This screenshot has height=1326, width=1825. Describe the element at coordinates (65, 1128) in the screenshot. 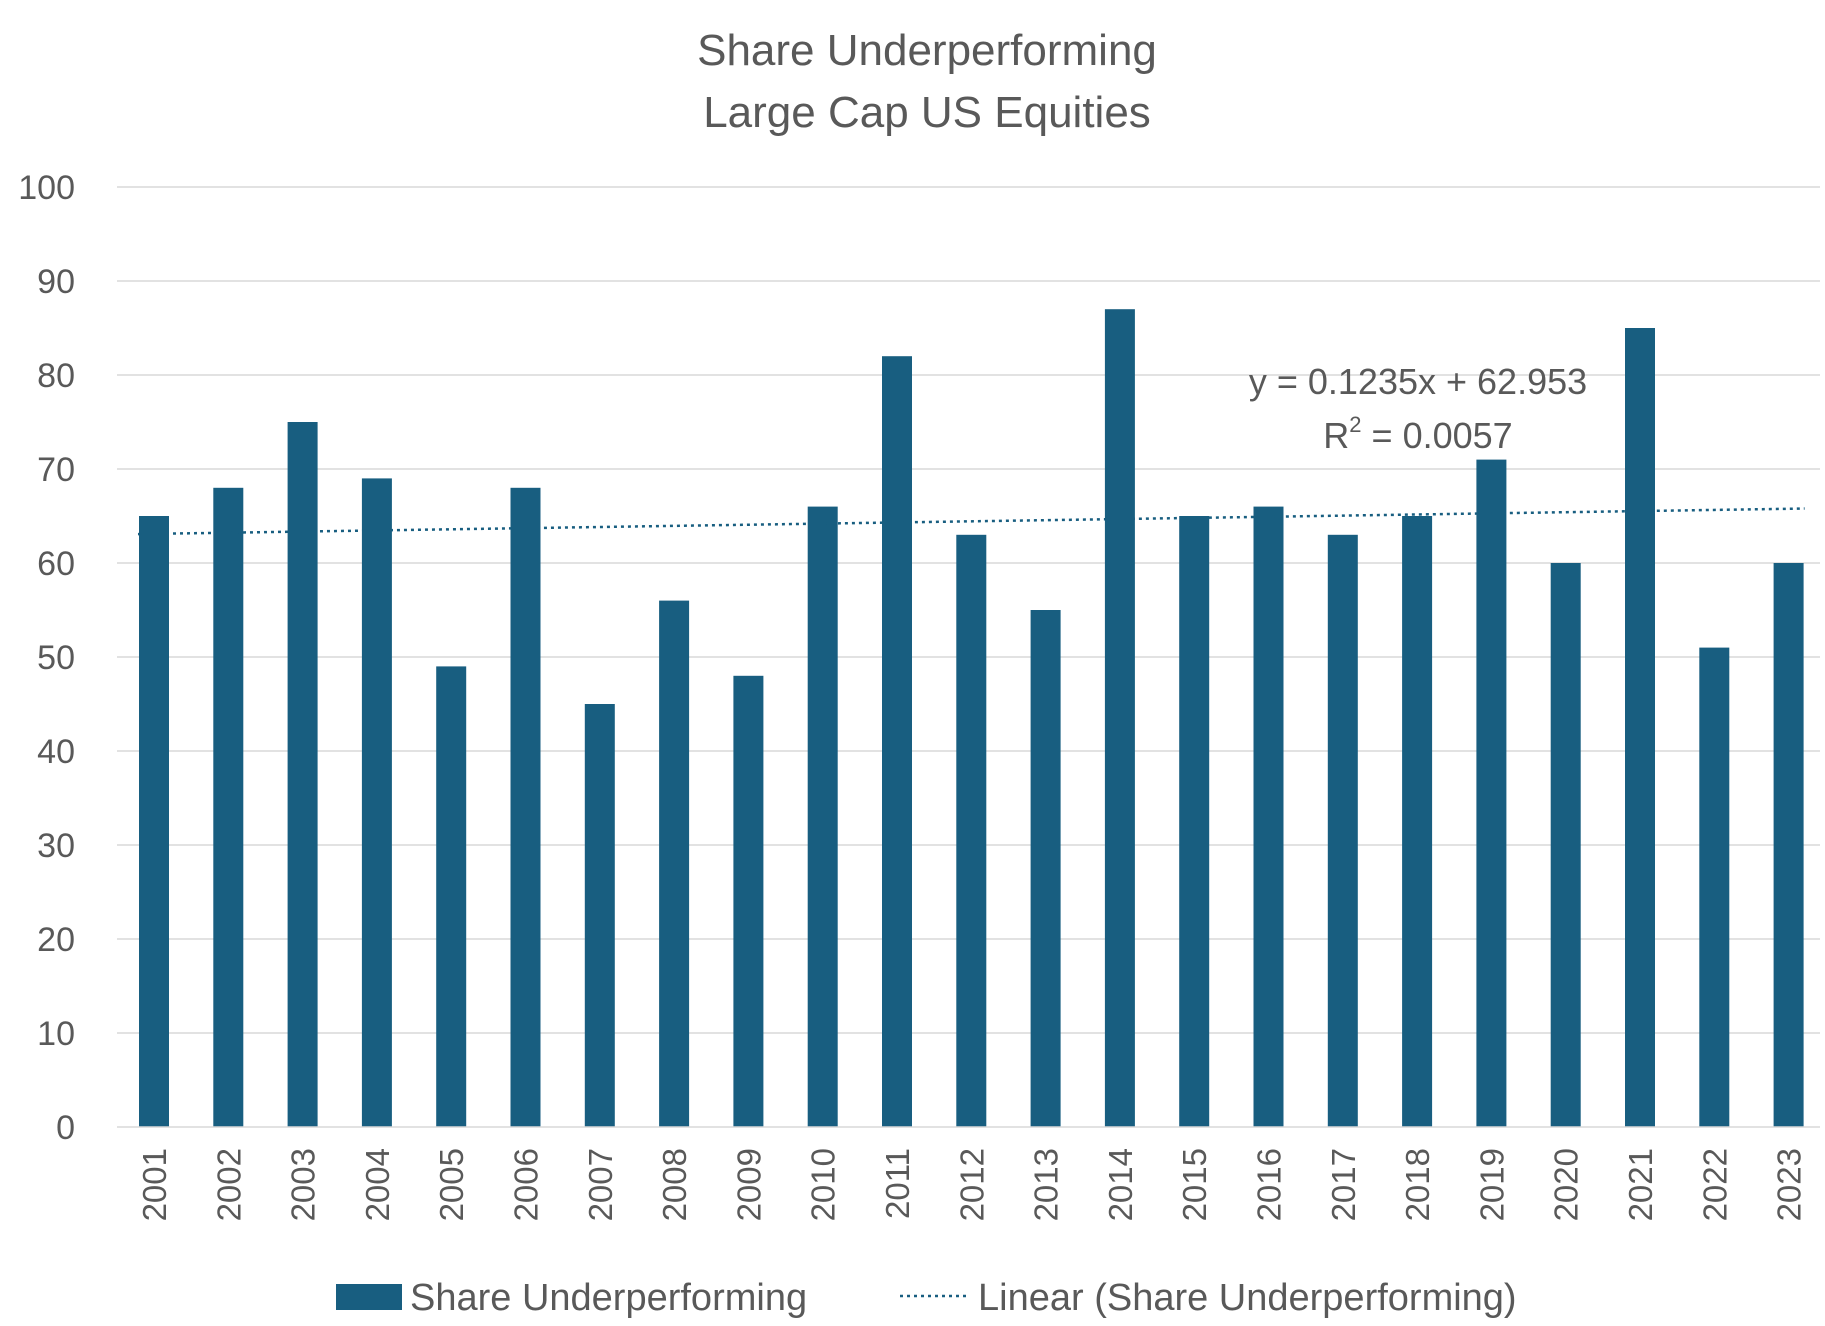

I see `y-tick-label: 0` at that location.